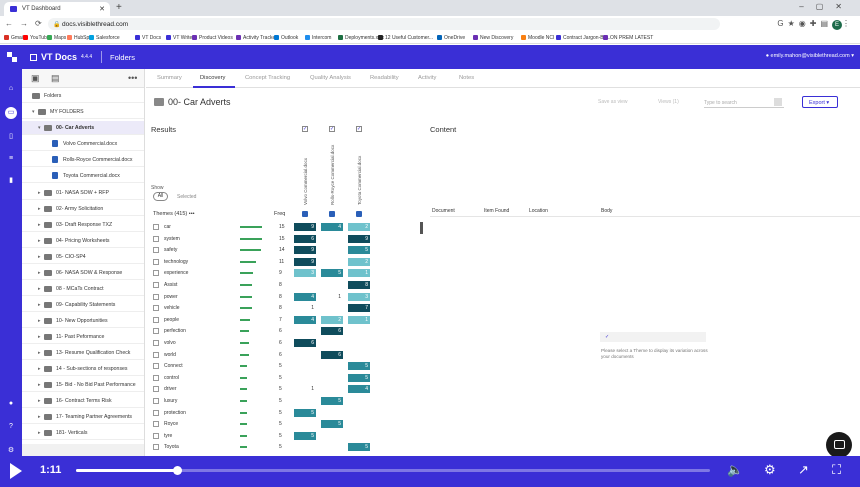 The height and width of the screenshot is (487, 860). What do you see at coordinates (359, 296) in the screenshot?
I see `theme-doc-count-cell: 3` at bounding box center [359, 296].